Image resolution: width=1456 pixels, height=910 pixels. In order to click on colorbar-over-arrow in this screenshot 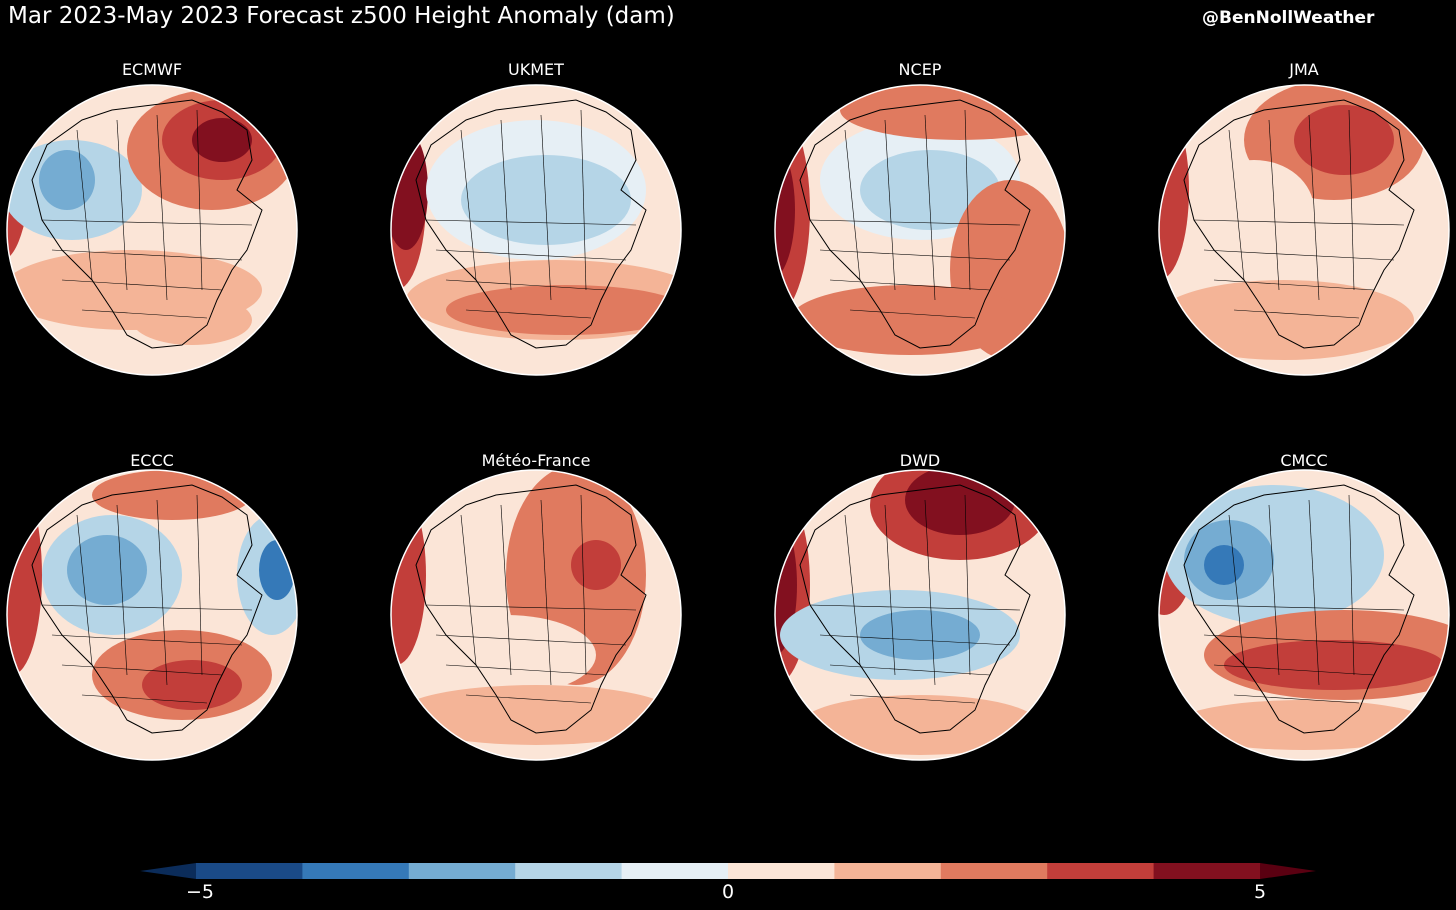, I will do `click(1288, 871)`.